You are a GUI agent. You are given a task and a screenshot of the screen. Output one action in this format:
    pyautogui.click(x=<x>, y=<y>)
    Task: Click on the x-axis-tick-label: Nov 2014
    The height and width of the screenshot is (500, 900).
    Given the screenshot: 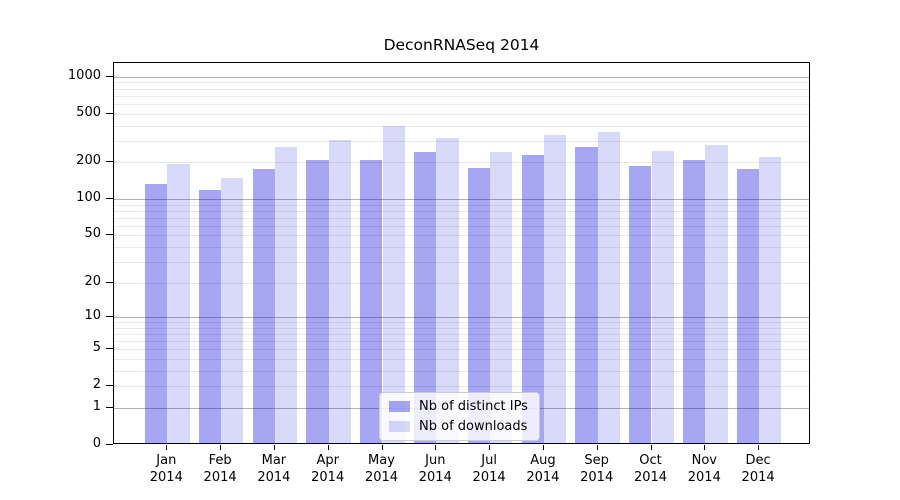 What is the action you would take?
    pyautogui.click(x=704, y=469)
    